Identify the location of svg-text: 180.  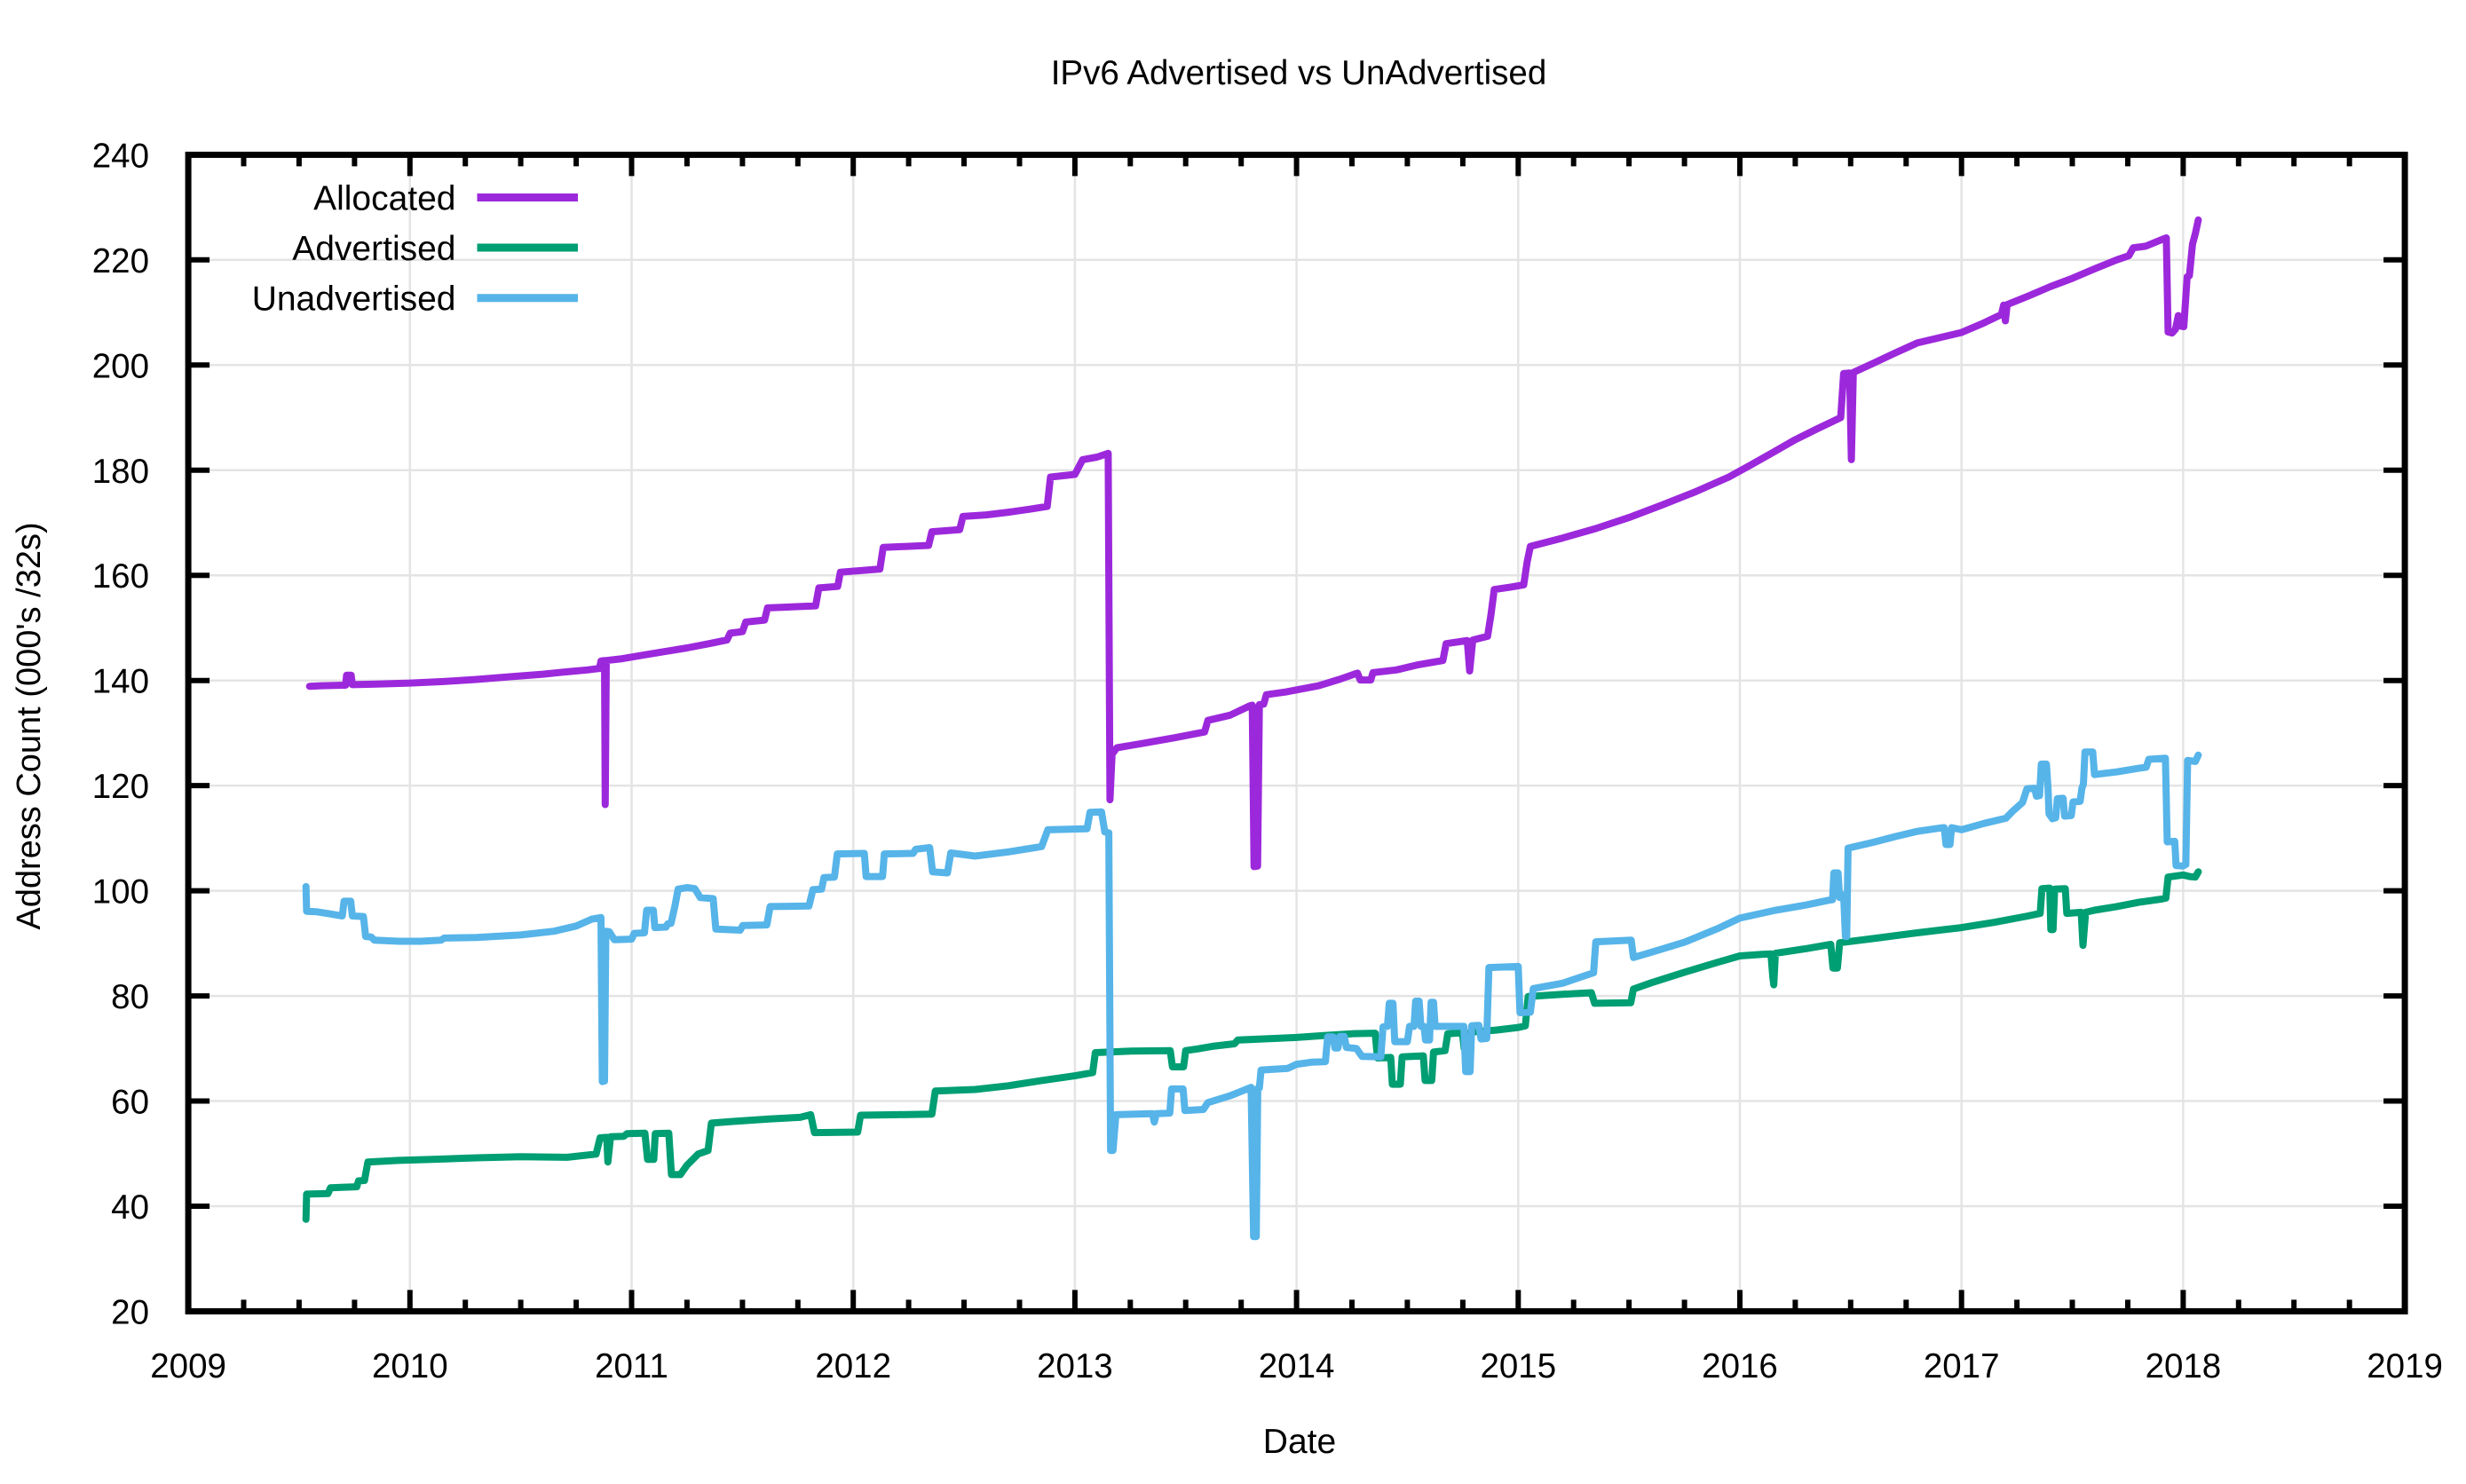
(120, 472).